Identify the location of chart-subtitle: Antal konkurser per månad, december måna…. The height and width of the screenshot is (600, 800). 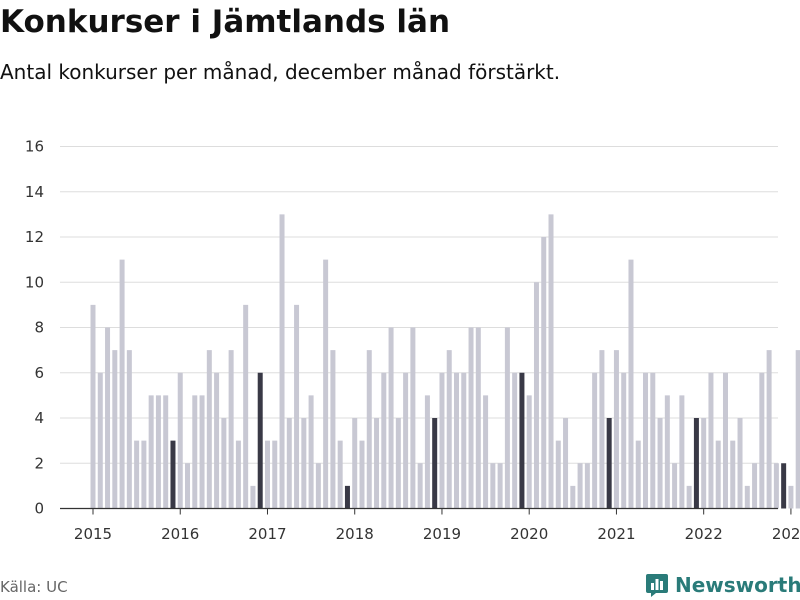
(280, 72).